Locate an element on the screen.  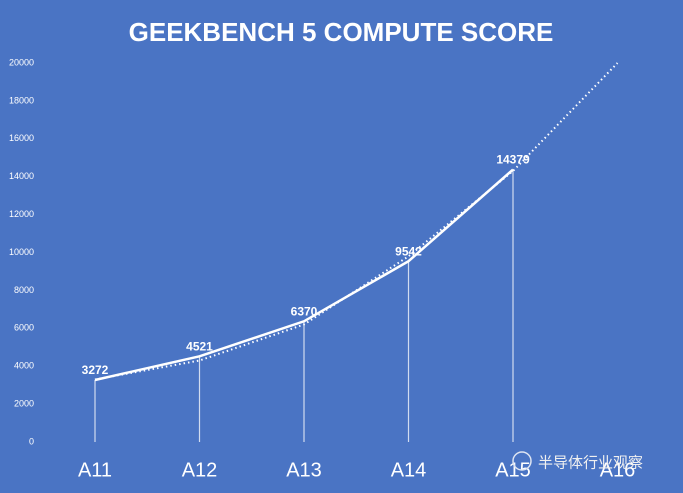
data-label: 6370 is located at coordinates (304, 311).